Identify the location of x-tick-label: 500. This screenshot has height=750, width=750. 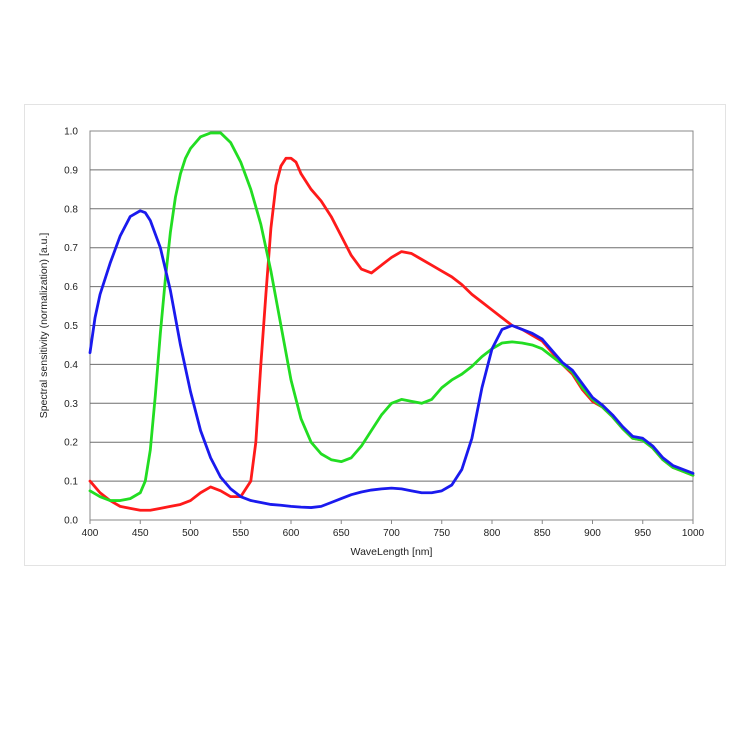
(190, 533).